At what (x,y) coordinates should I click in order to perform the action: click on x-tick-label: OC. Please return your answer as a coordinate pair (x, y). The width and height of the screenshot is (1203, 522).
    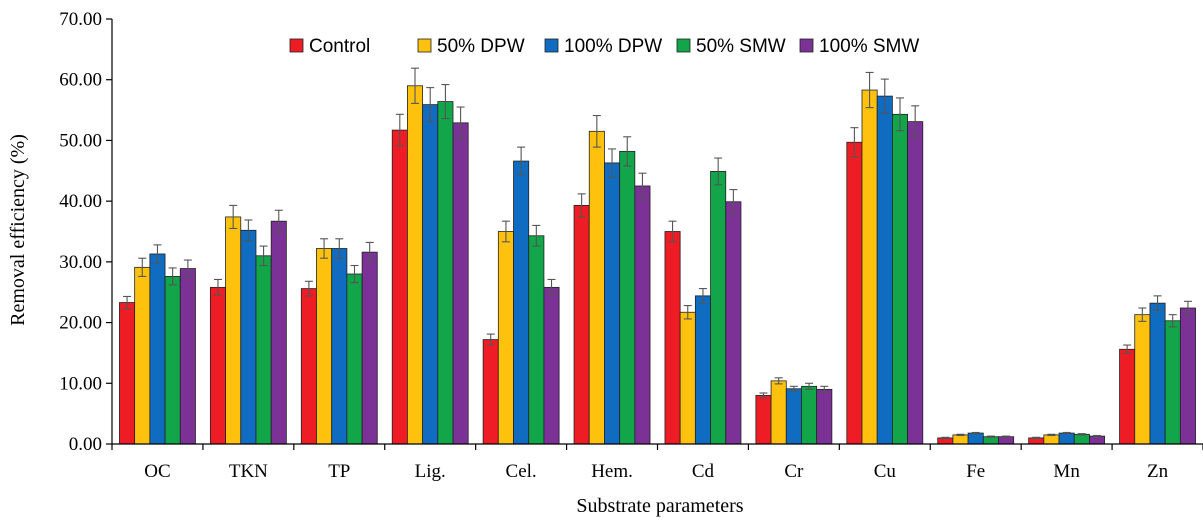
    Looking at the image, I should click on (157, 471).